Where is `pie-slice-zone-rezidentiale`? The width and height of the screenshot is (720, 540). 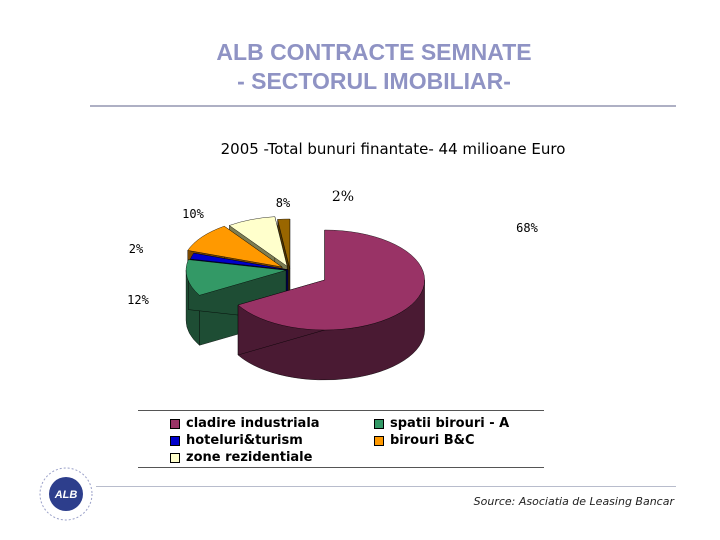 pie-slice-zone-rezidentiale is located at coordinates (258, 241).